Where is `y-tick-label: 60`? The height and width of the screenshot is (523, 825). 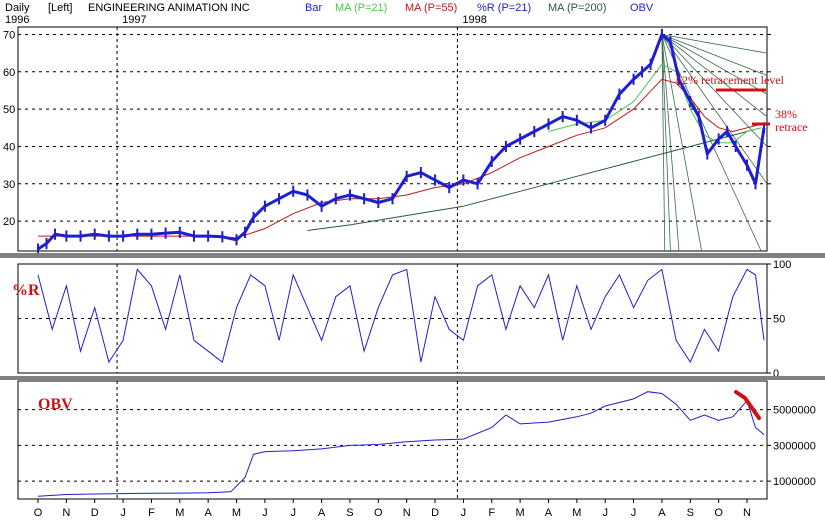
y-tick-label: 60 is located at coordinates (9, 73).